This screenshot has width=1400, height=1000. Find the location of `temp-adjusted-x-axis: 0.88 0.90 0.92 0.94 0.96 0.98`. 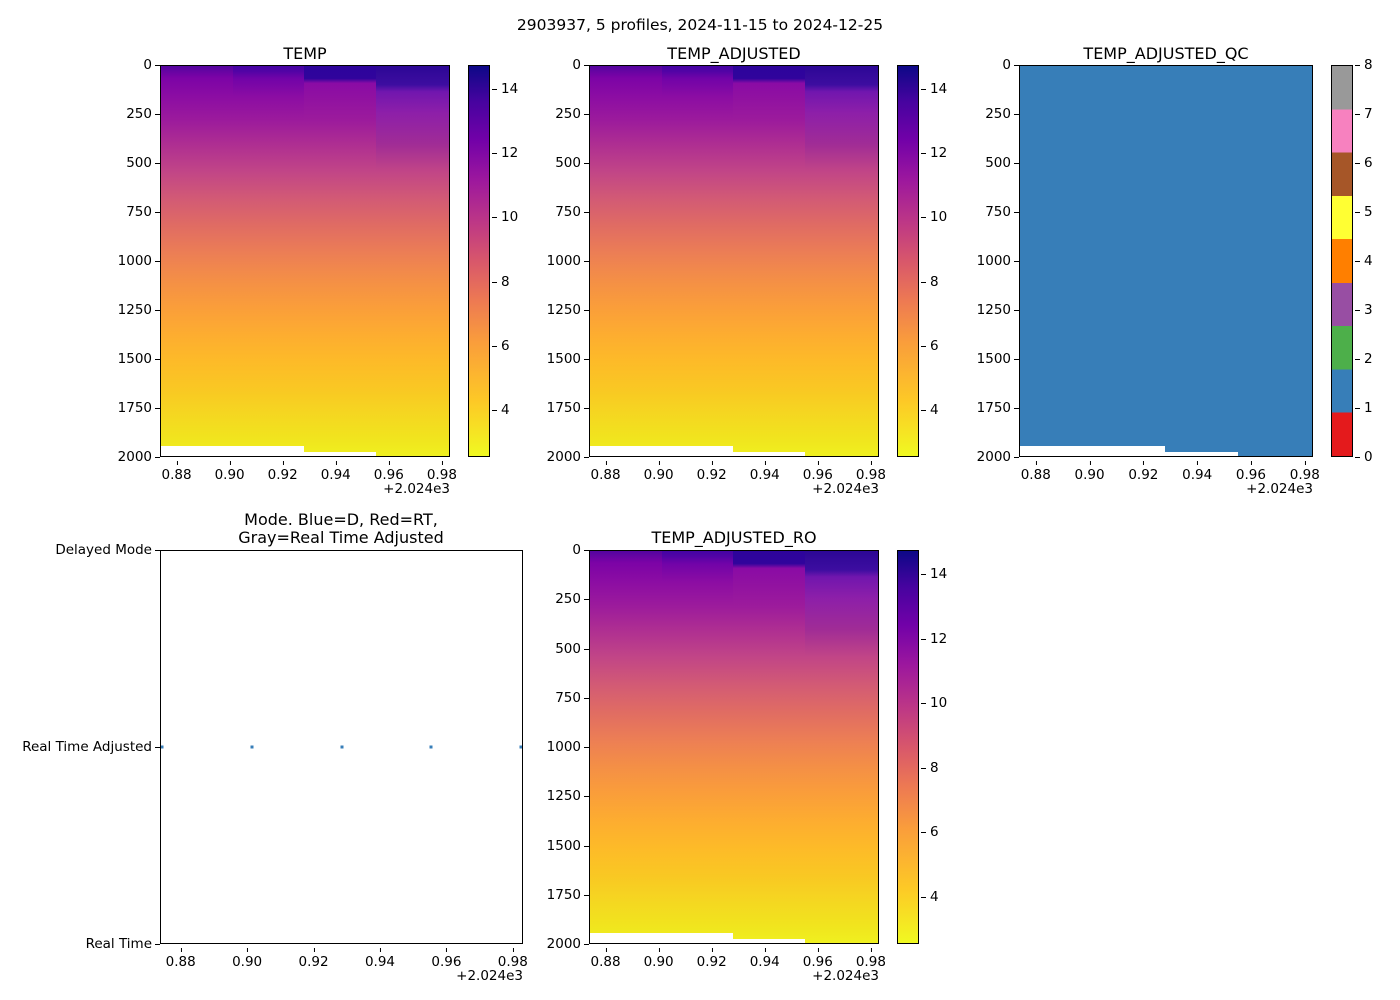

temp-adjusted-x-axis: 0.88 0.90 0.92 0.94 0.96 0.98 is located at coordinates (737, 472).